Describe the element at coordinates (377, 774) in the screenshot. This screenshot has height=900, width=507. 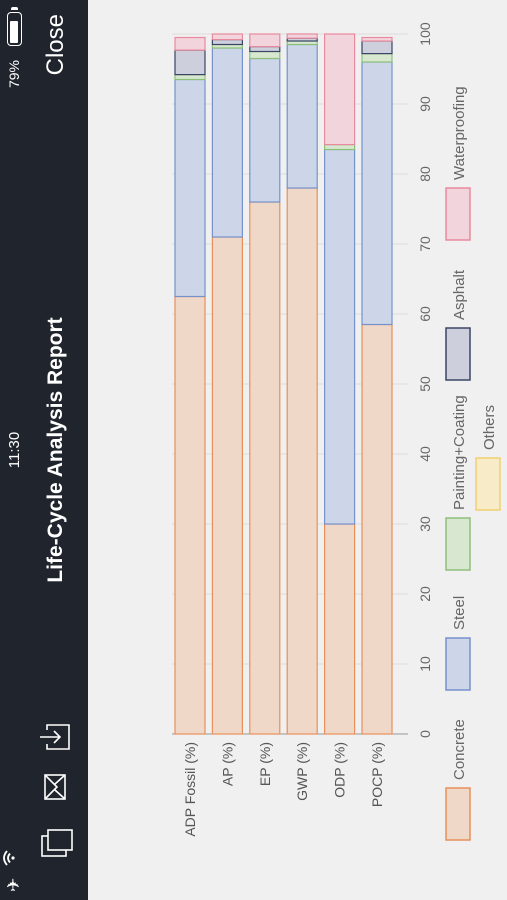
I see `category-label: POCP (%)` at that location.